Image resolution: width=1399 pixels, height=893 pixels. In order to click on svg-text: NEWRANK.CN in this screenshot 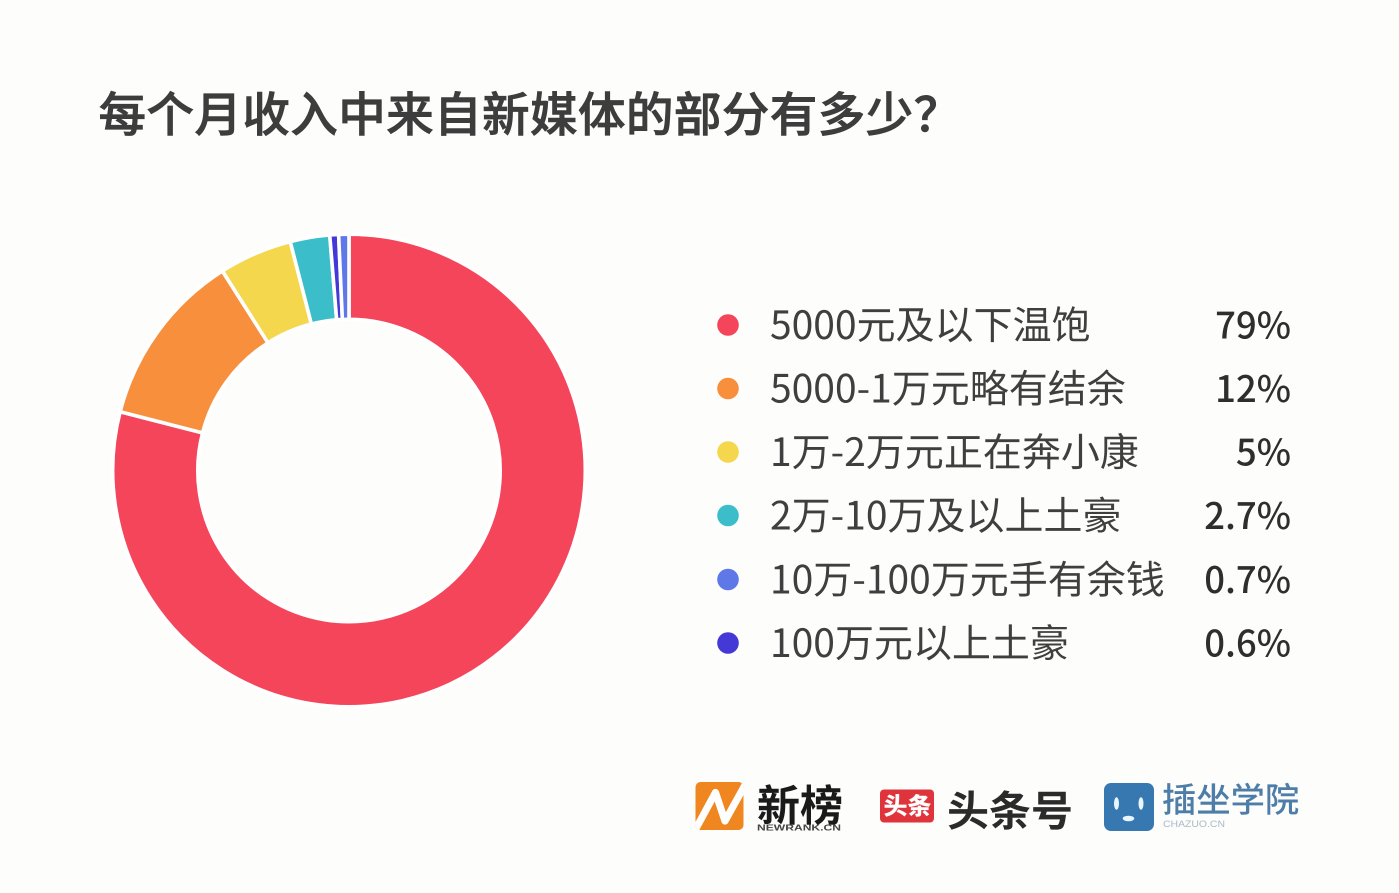, I will do `click(799, 828)`.